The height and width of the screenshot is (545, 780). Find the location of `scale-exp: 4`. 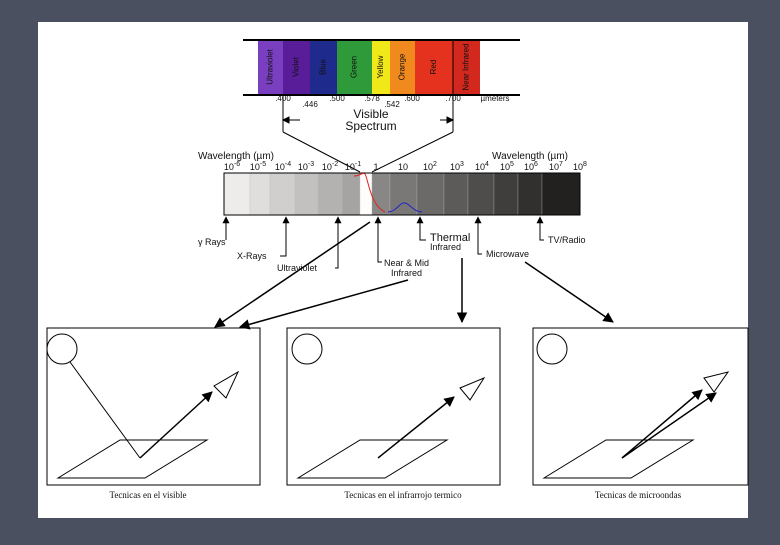

scale-exp: 4 is located at coordinates (487, 164).